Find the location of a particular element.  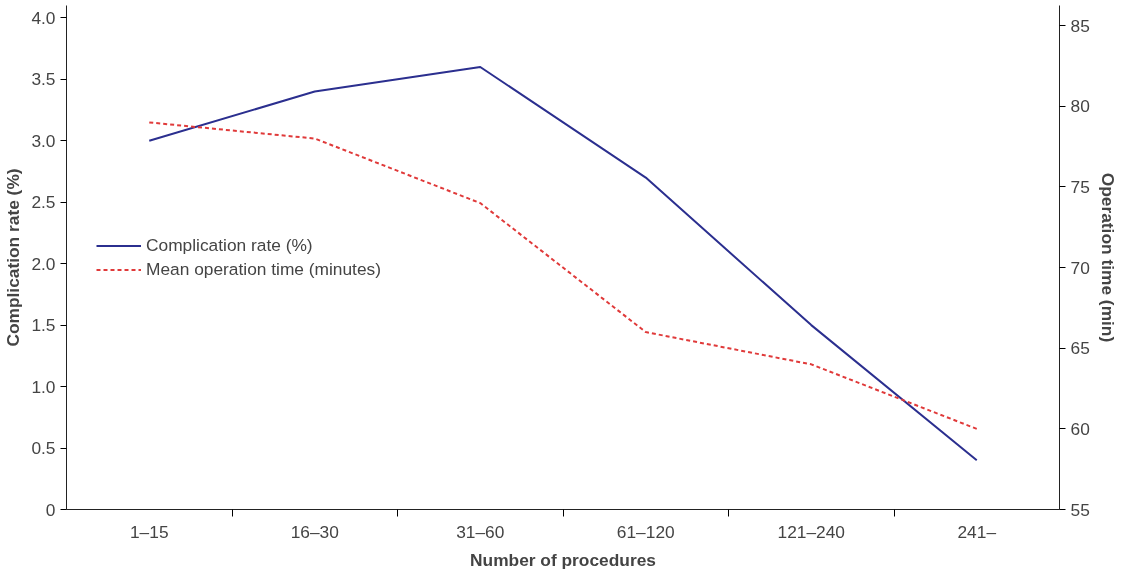

x-tick-label: 1–15 is located at coordinates (149, 531).